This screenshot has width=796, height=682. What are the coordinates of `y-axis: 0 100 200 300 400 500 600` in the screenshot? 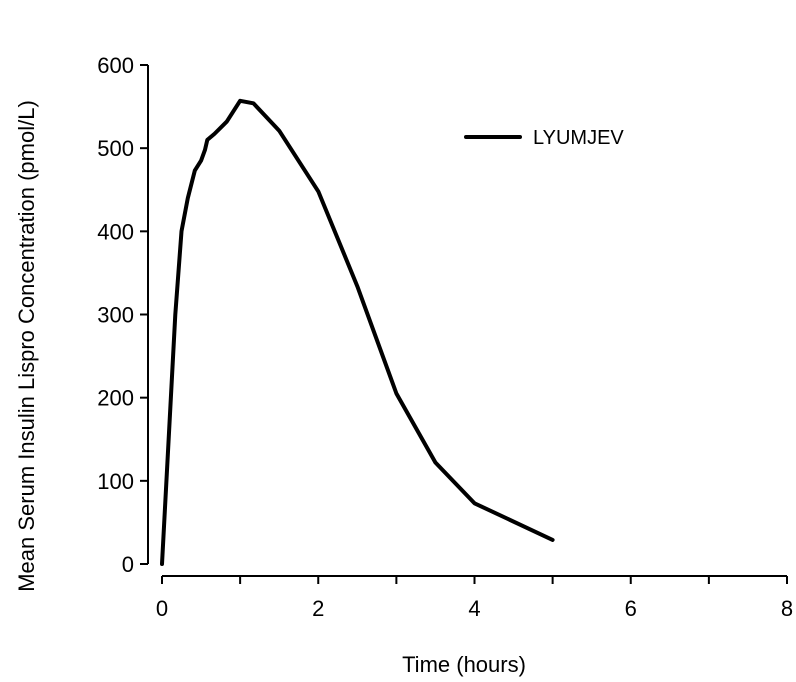 It's located at (123, 315).